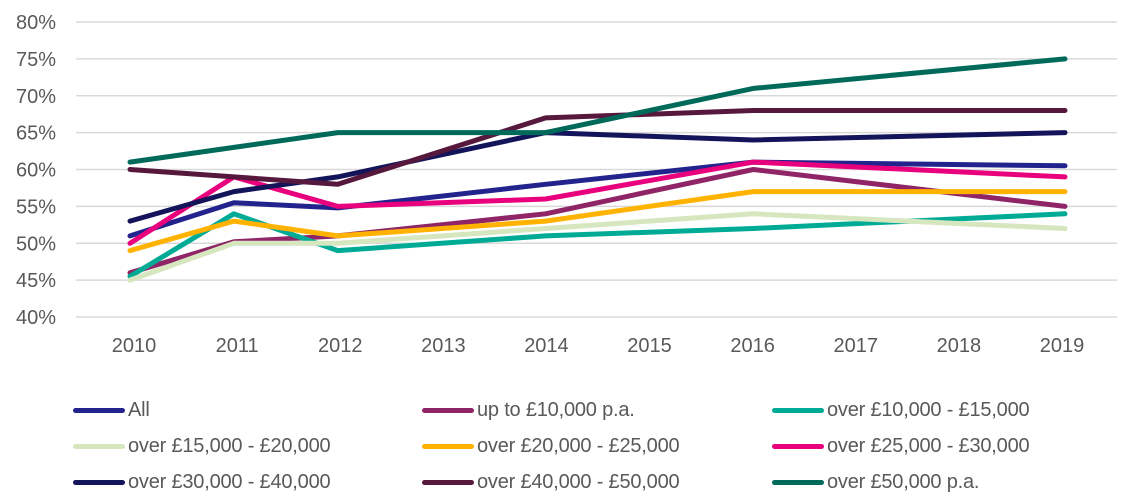 The image size is (1133, 502). Describe the element at coordinates (928, 445) in the screenshot. I see `legend-label: over £25,000 - £30,000` at that location.